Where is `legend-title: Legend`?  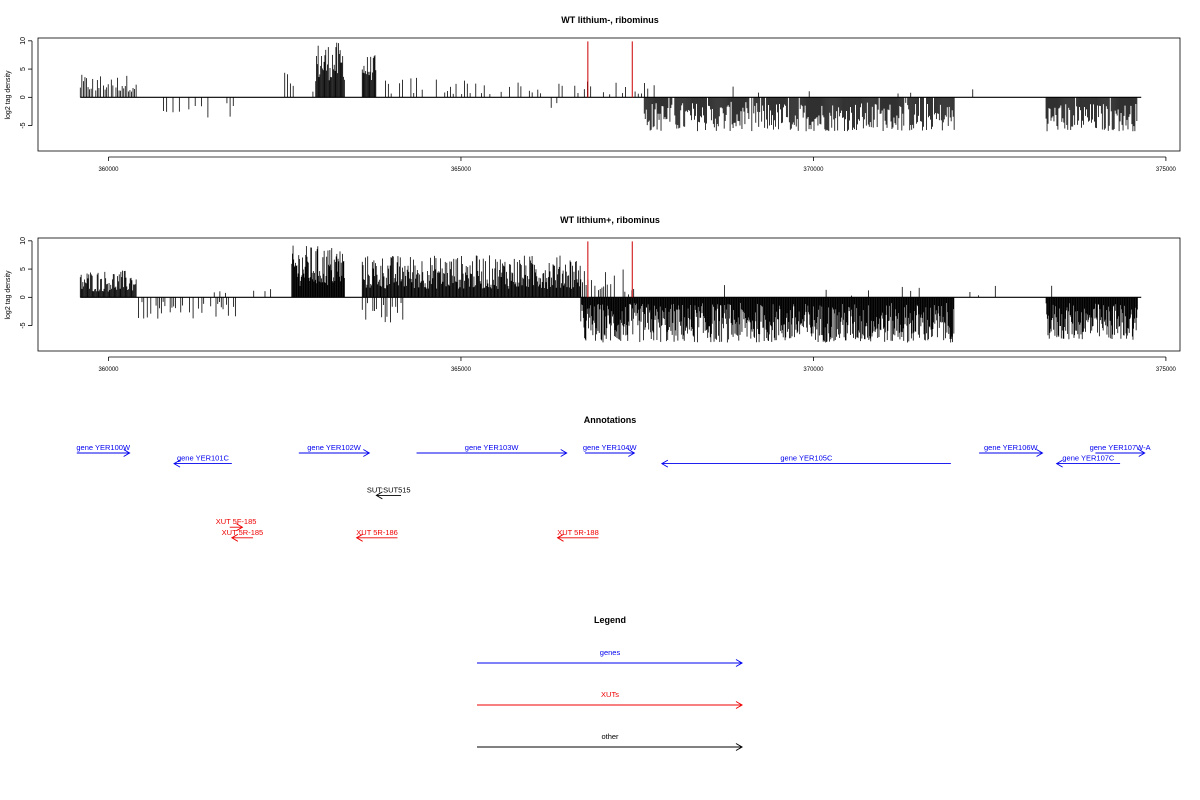
legend-title: Legend is located at coordinates (610, 620).